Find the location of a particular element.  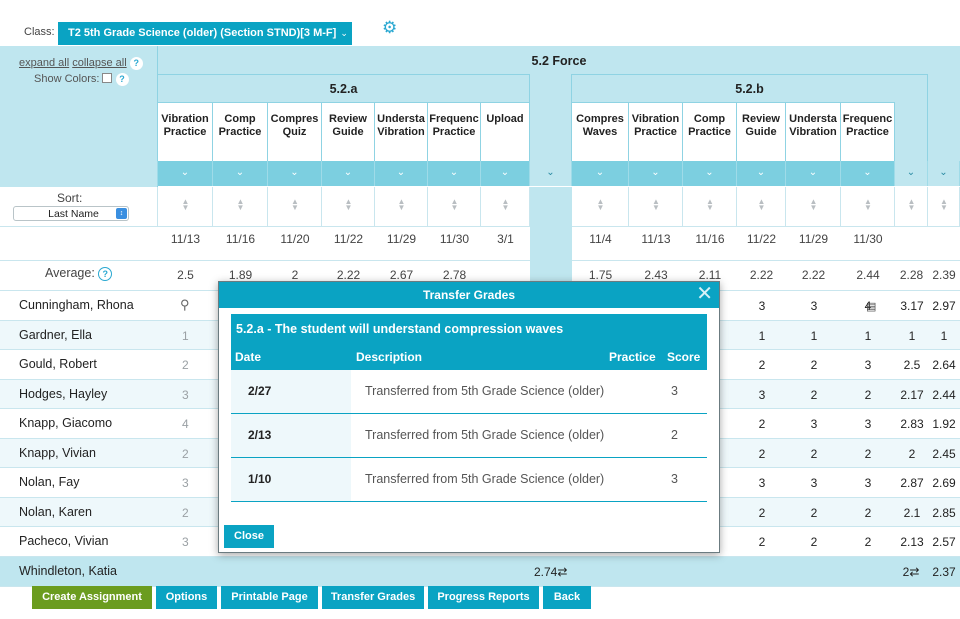

assignment-header: Compres Waves is located at coordinates (600, 131).